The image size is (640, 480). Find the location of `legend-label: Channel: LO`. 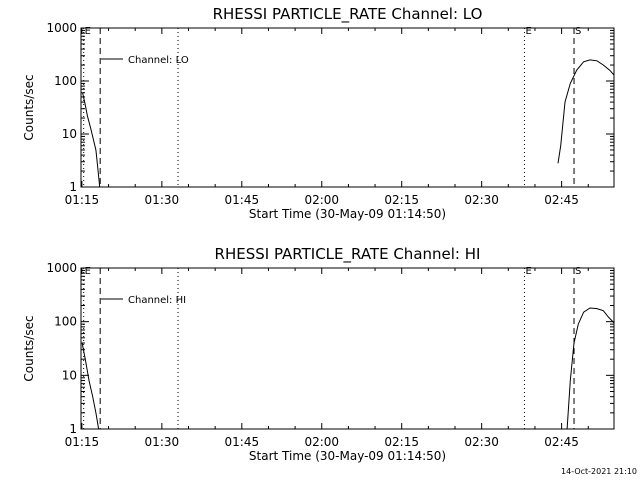

legend-label: Channel: LO is located at coordinates (158, 60).